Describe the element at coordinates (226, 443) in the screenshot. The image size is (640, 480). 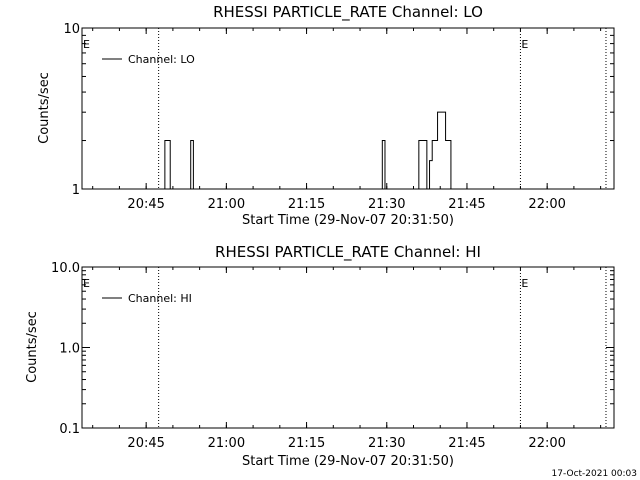
I see `x-tick-label-hi-1: 21:00` at that location.